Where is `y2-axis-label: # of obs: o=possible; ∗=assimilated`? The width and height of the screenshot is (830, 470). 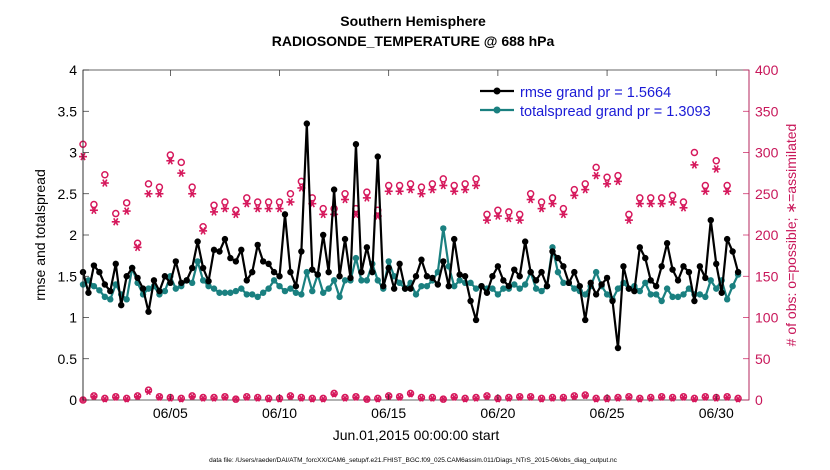 y2-axis-label: # of obs: o=possible; ∗=assimilated is located at coordinates (791, 235).